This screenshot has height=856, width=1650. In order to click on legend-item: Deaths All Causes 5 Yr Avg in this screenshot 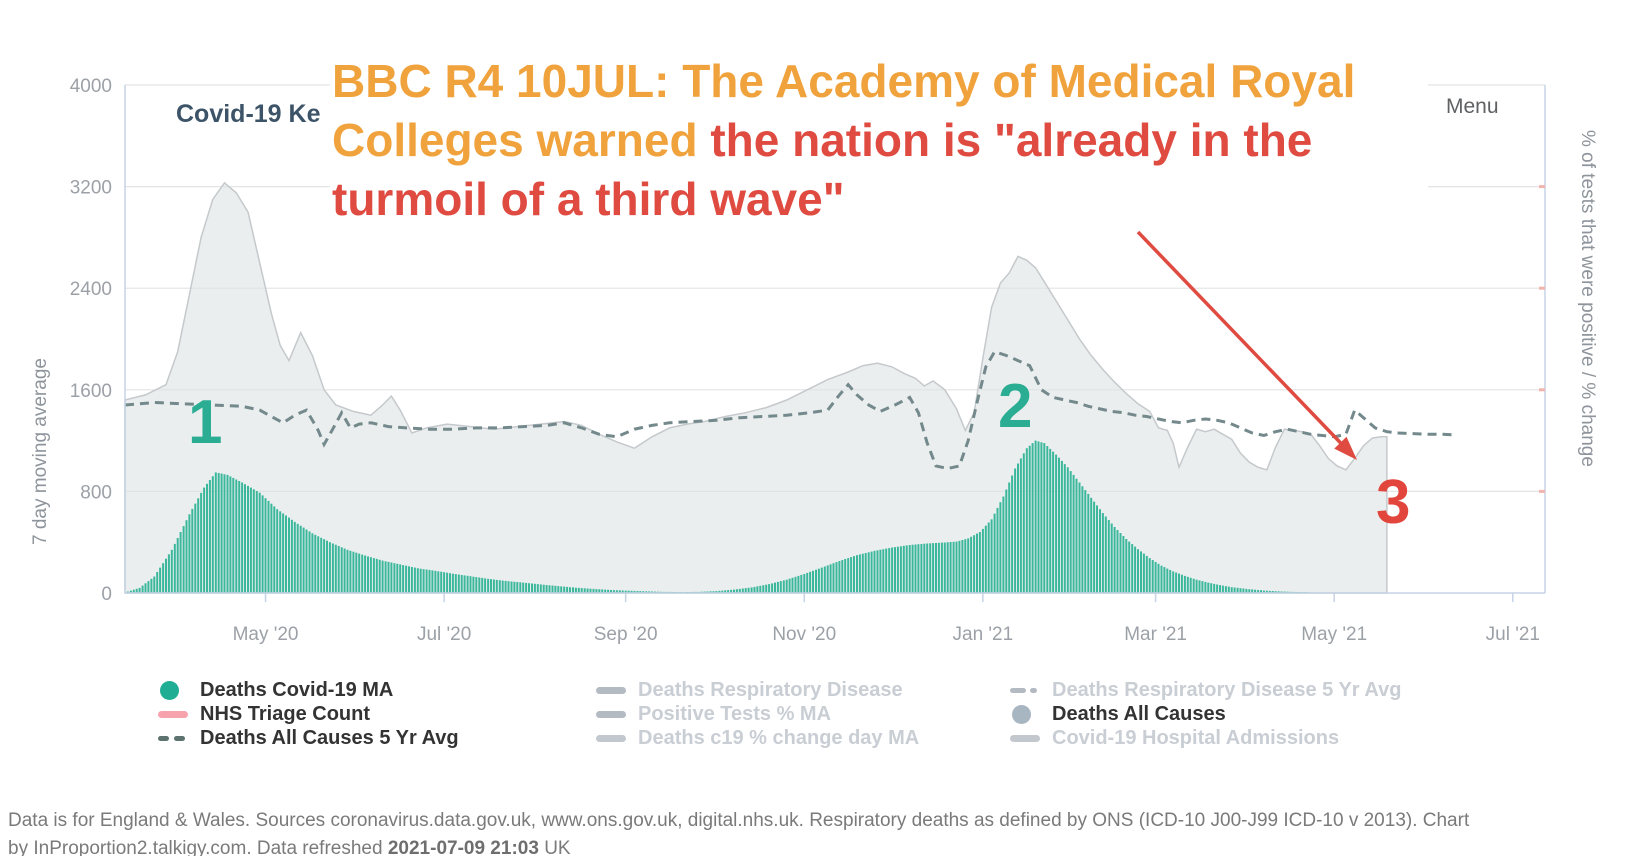, I will do `click(308, 738)`.